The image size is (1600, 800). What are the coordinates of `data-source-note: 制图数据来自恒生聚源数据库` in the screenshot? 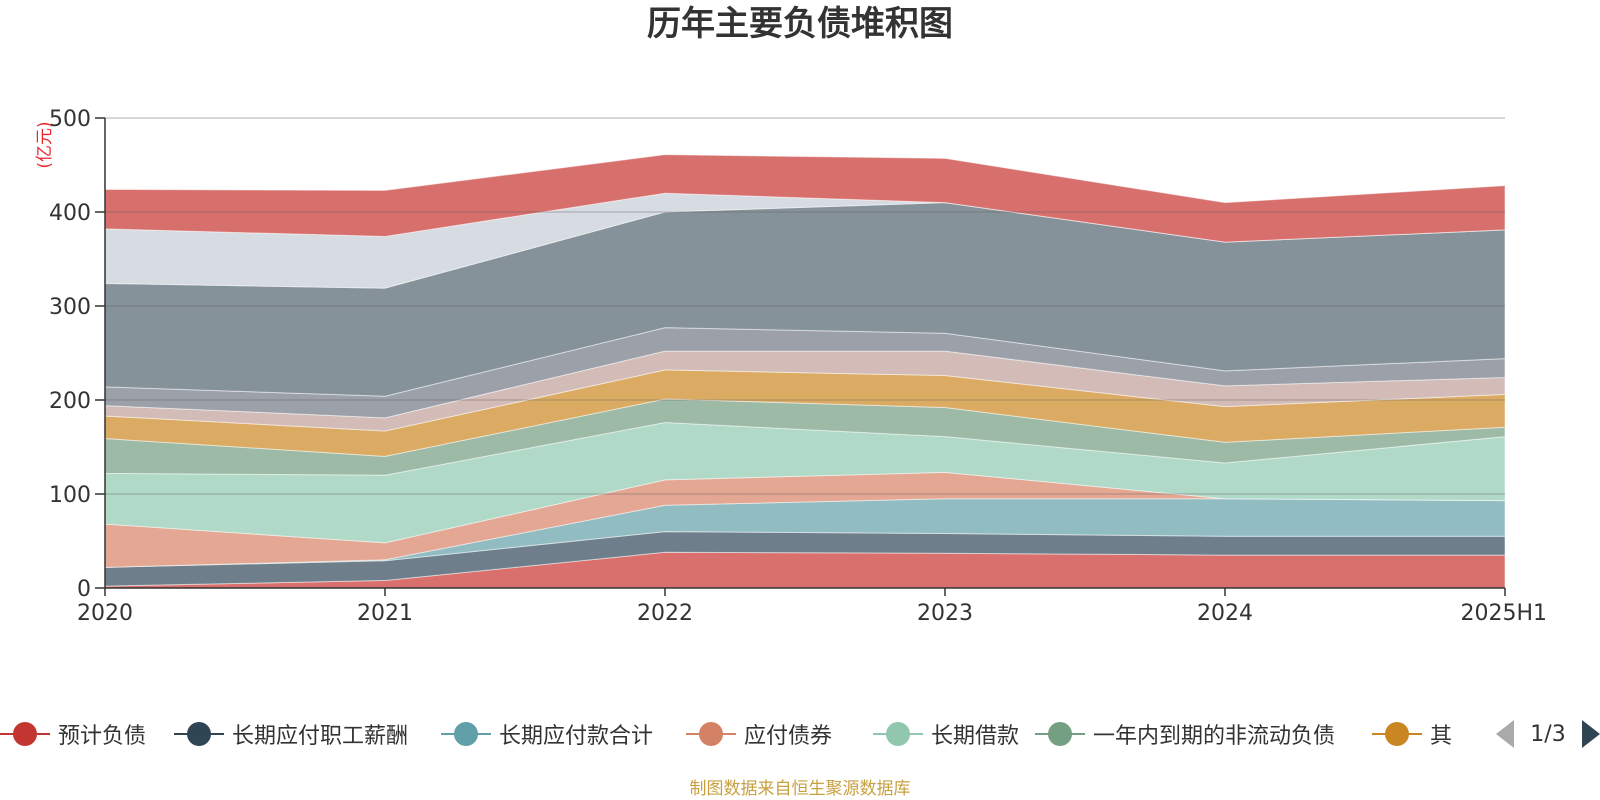 It's located at (800, 789).